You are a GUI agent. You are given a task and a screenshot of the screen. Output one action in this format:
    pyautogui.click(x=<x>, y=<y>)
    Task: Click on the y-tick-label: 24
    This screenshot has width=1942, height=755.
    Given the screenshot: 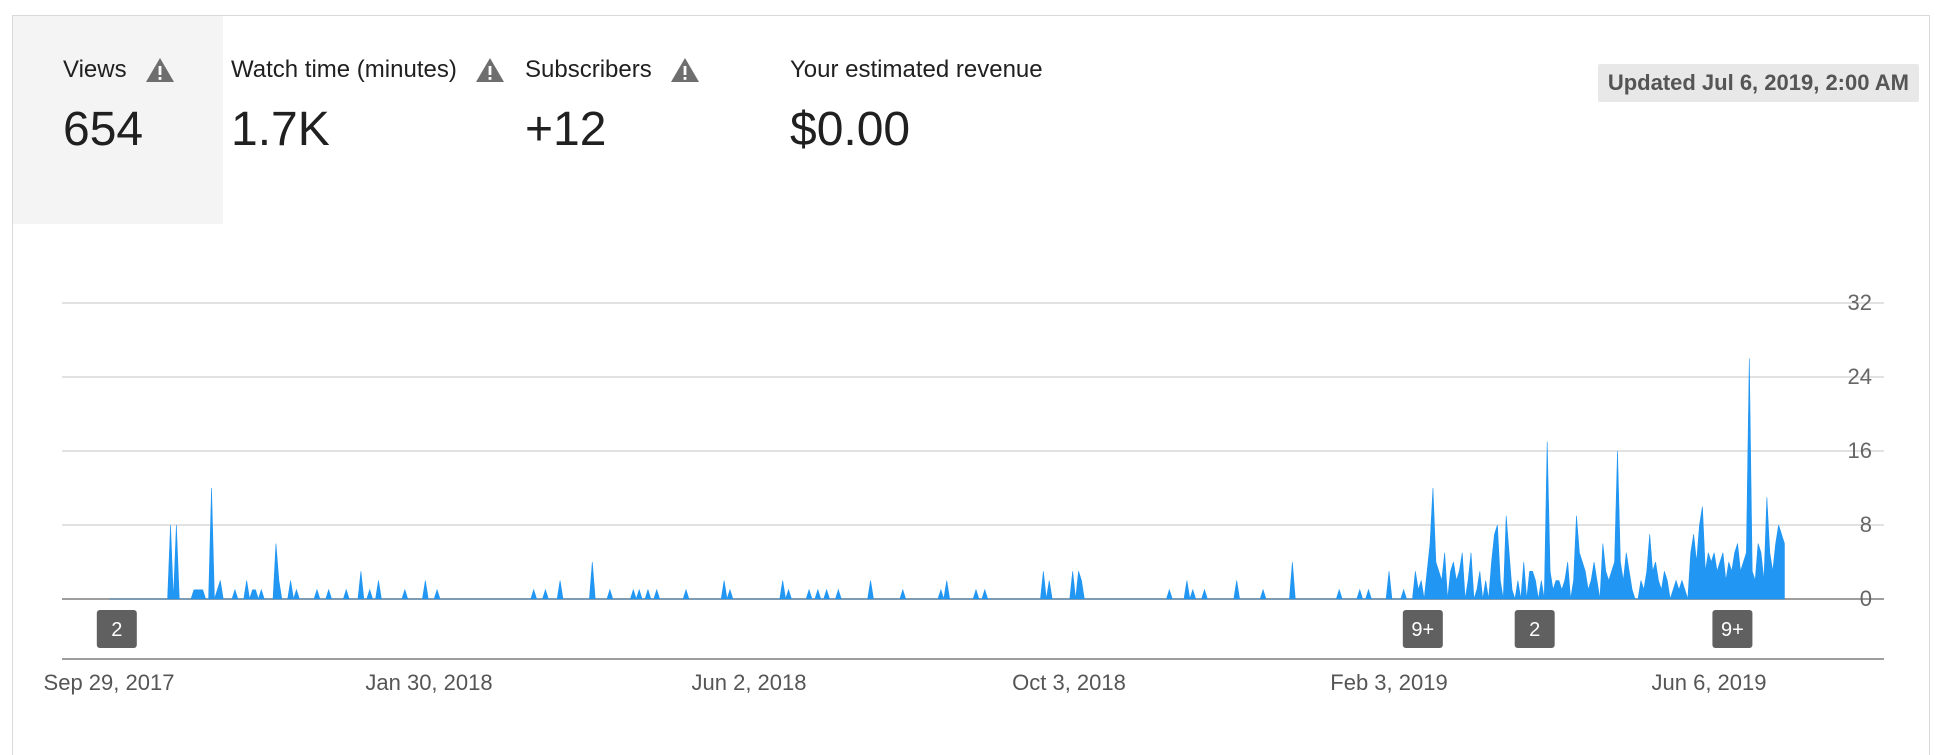 What is the action you would take?
    pyautogui.click(x=1860, y=376)
    